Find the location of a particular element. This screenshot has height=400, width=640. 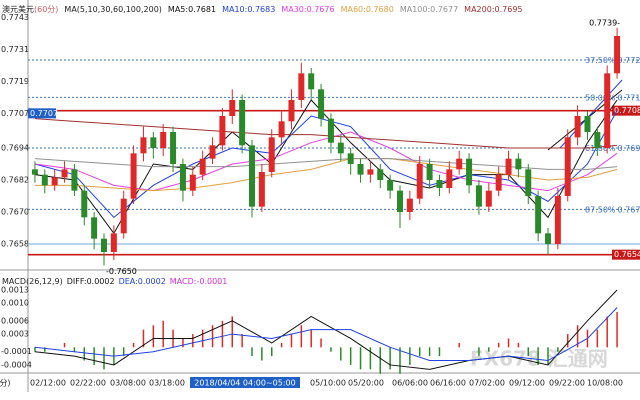

macd-label: MACD:-0.0001 is located at coordinates (199, 281).